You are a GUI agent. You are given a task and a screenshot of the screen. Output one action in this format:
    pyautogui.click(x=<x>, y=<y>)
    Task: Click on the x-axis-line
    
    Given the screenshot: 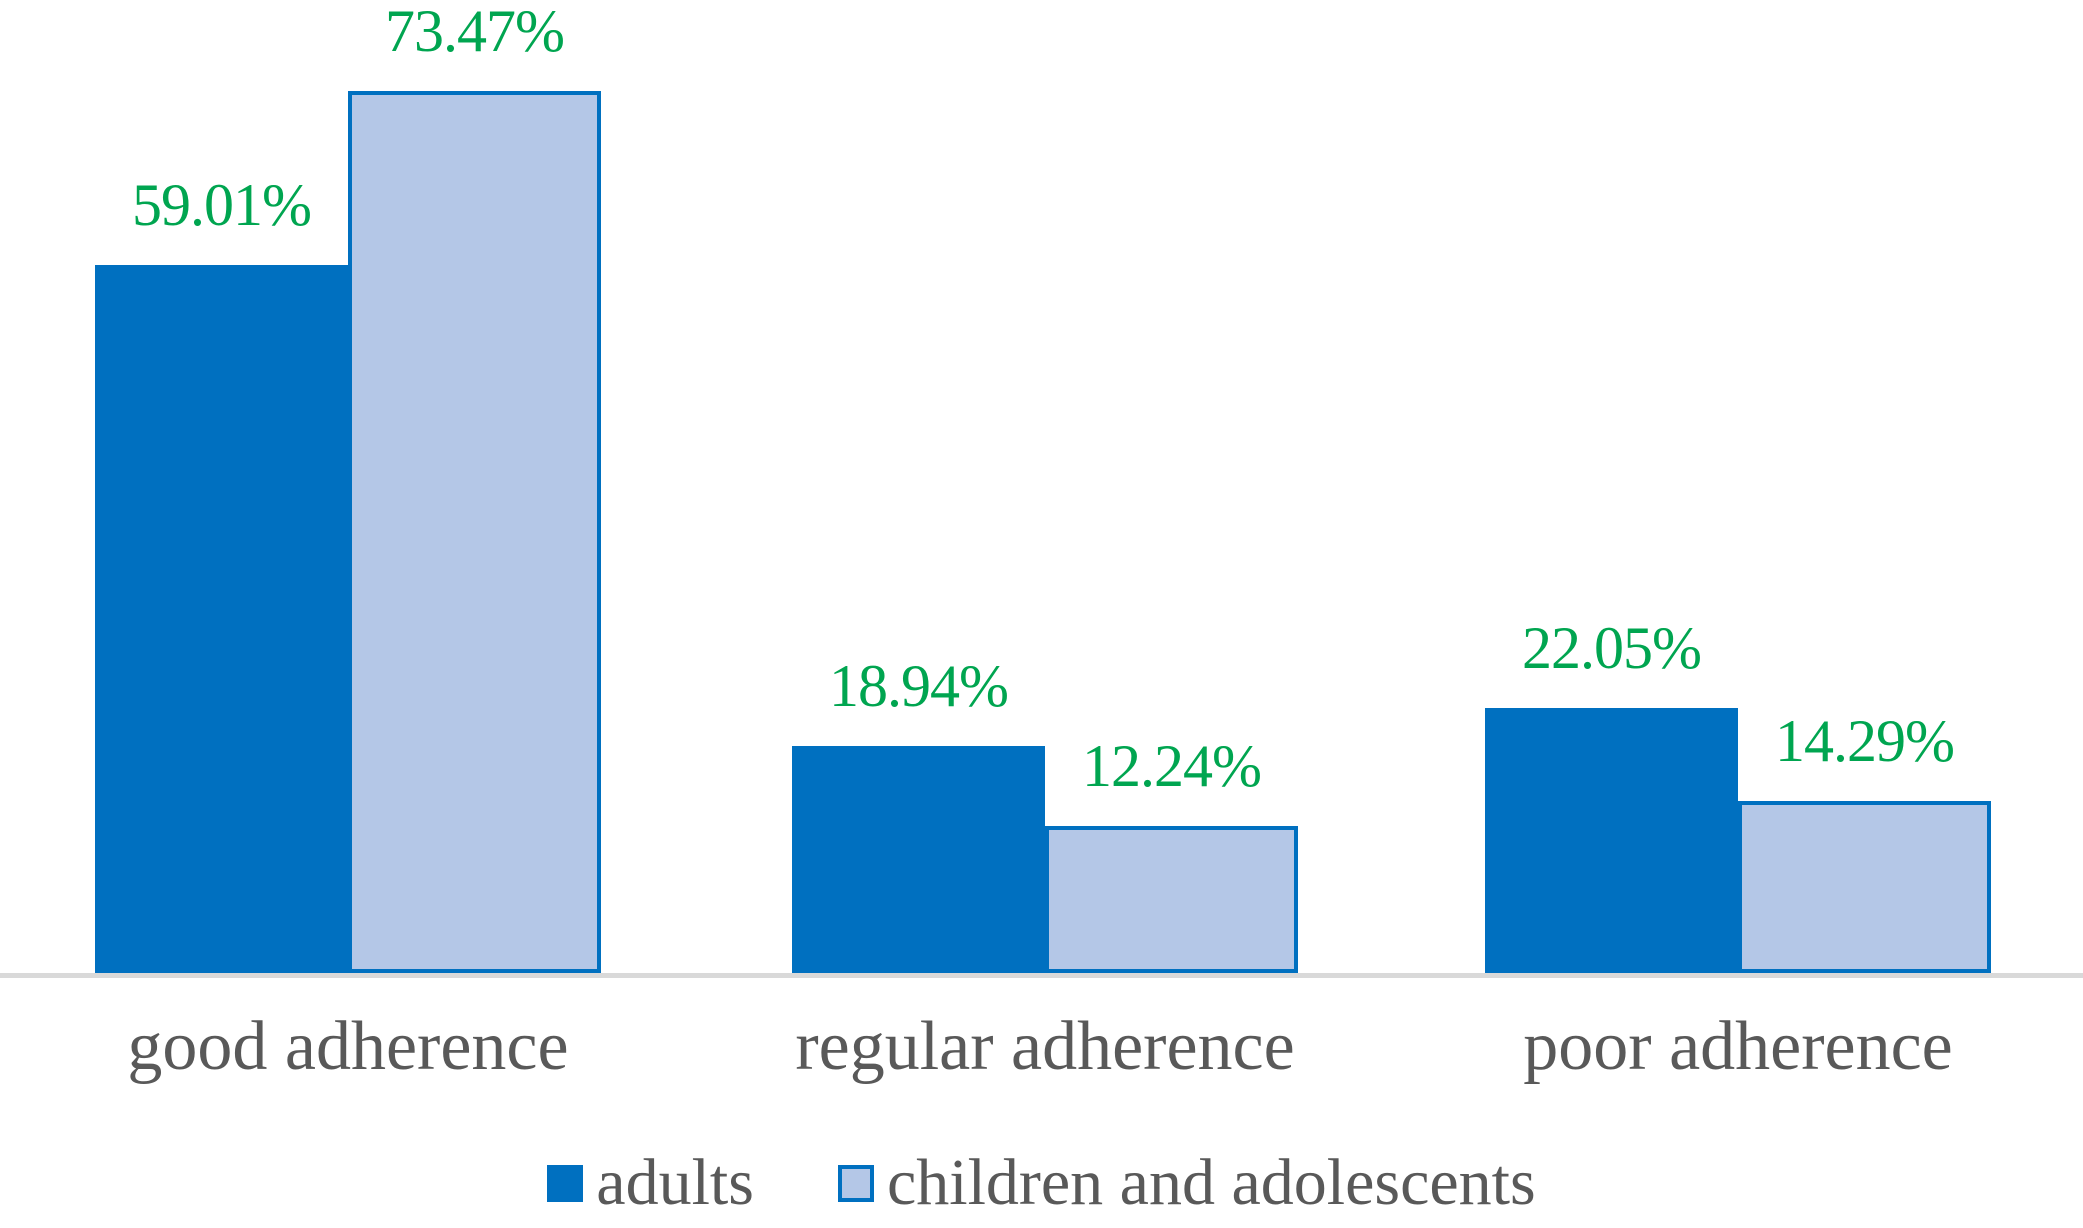 What is the action you would take?
    pyautogui.click(x=1041, y=975)
    